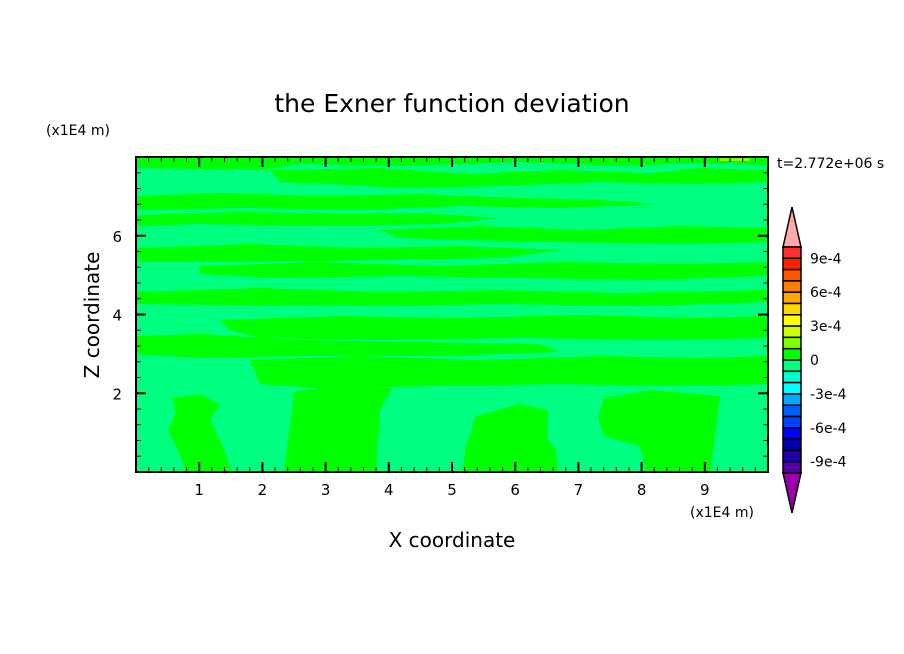 The image size is (904, 654). What do you see at coordinates (78, 131) in the screenshot?
I see `y-unit-label: (x1E4 m)` at bounding box center [78, 131].